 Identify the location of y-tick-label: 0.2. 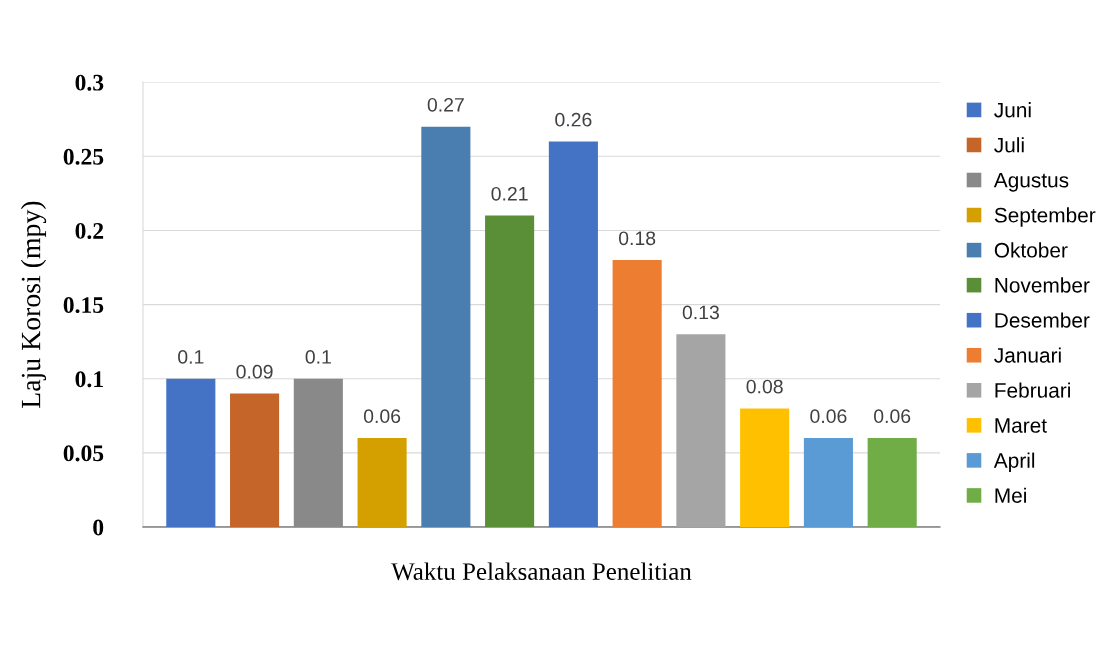
(89, 230).